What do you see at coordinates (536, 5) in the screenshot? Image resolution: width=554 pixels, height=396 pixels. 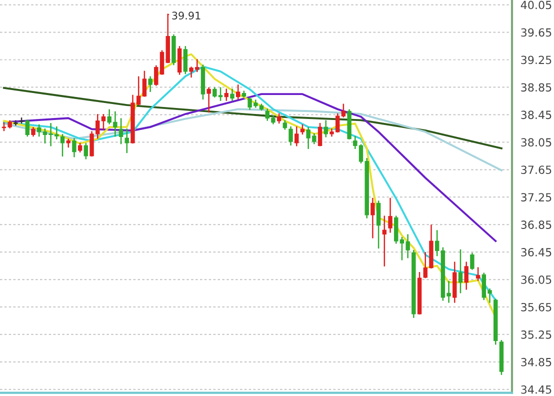 I see `y-tick-label: 40.05` at bounding box center [536, 5].